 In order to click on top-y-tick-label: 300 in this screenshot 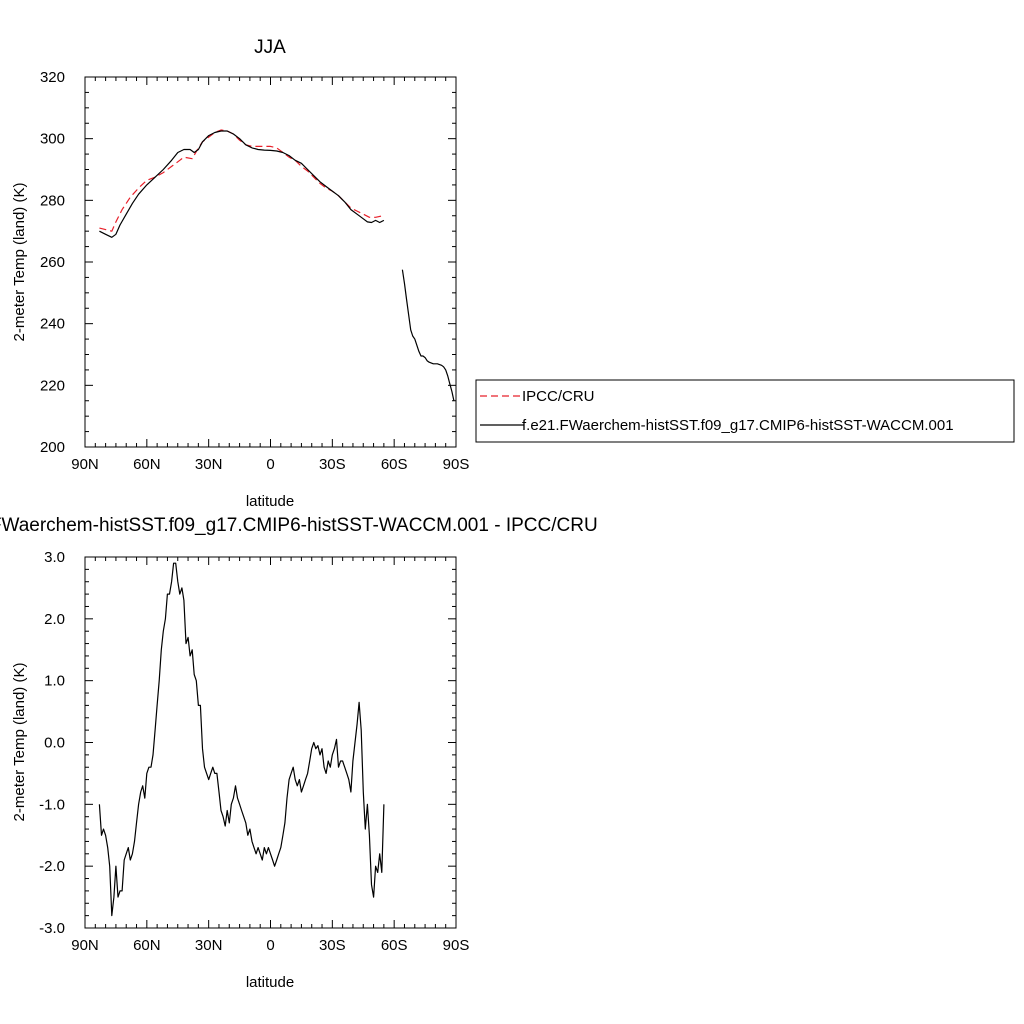, I will do `click(52, 139)`.